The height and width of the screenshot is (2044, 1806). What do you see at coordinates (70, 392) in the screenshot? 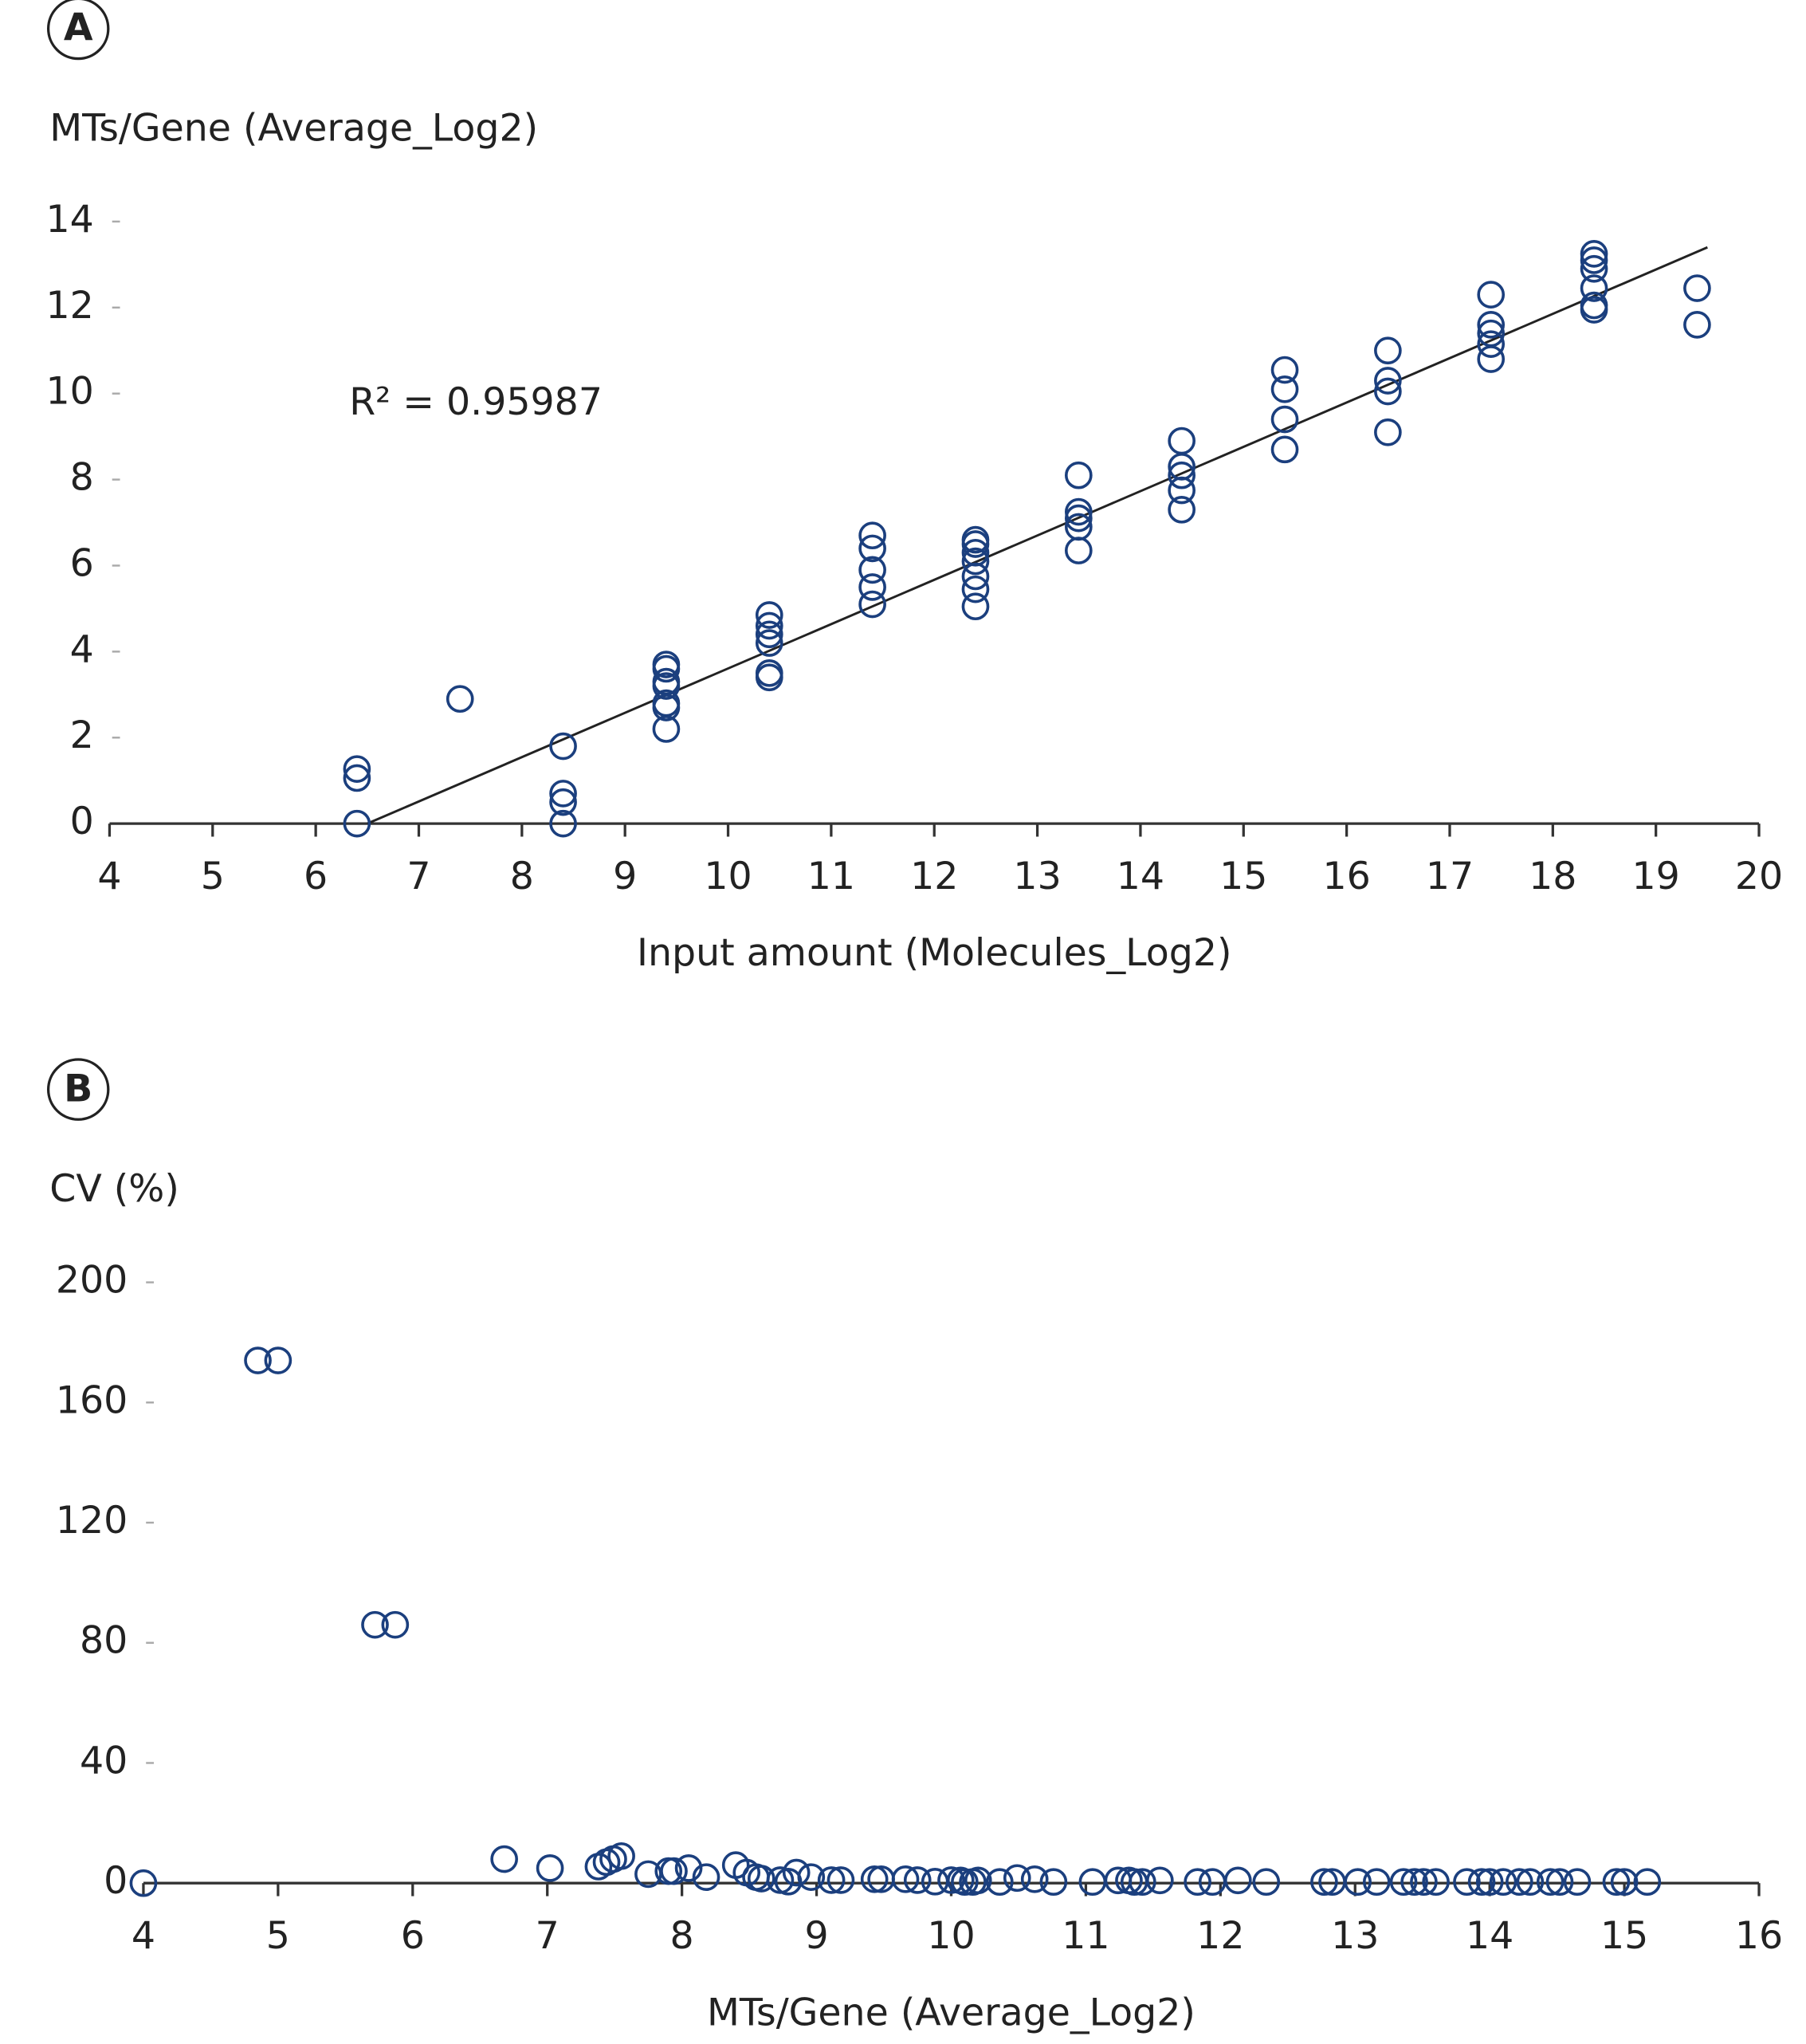
I see `y-tick-label: 10` at bounding box center [70, 392].